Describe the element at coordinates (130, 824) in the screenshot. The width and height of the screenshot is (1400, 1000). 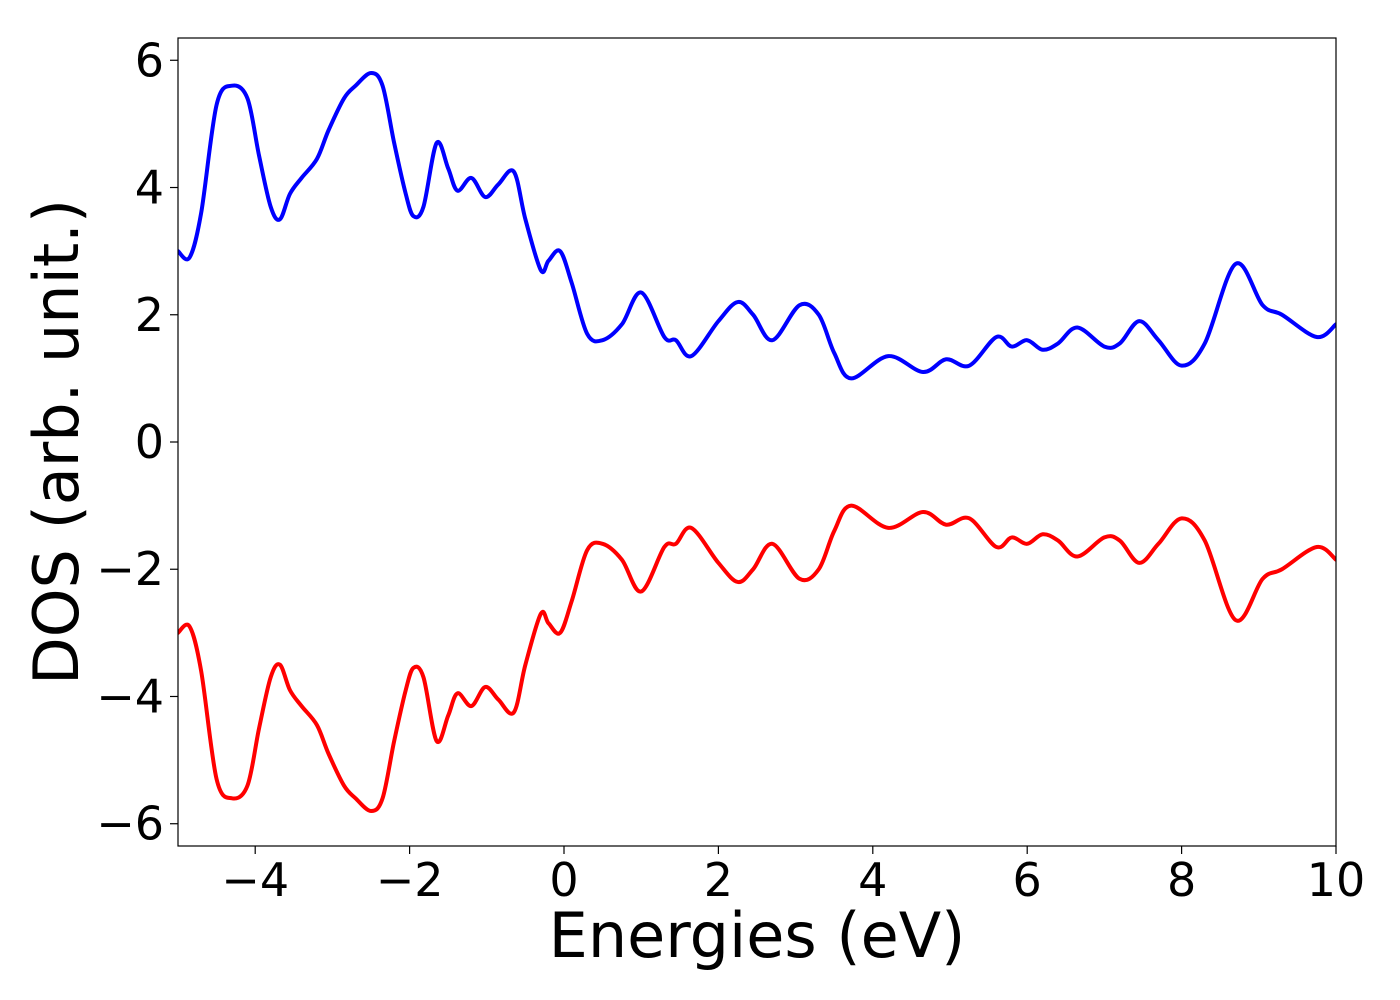
I see `y-tick-label: −6` at that location.